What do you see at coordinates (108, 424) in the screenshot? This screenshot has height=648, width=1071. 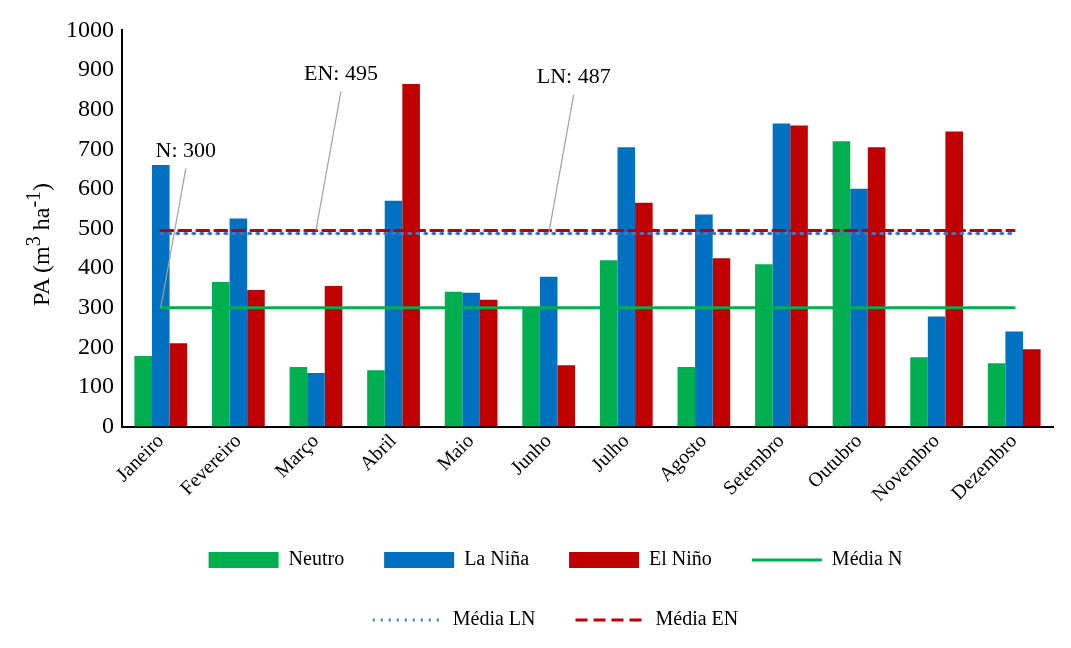 I see `y-tick-label: 0` at bounding box center [108, 424].